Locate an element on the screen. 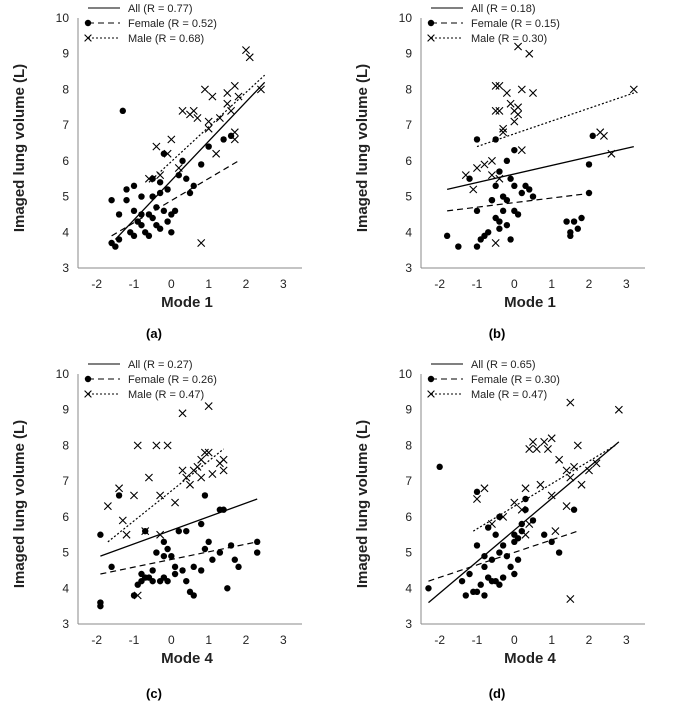 This screenshot has width=685, height=712. trendline-dashed is located at coordinates (503, 556).